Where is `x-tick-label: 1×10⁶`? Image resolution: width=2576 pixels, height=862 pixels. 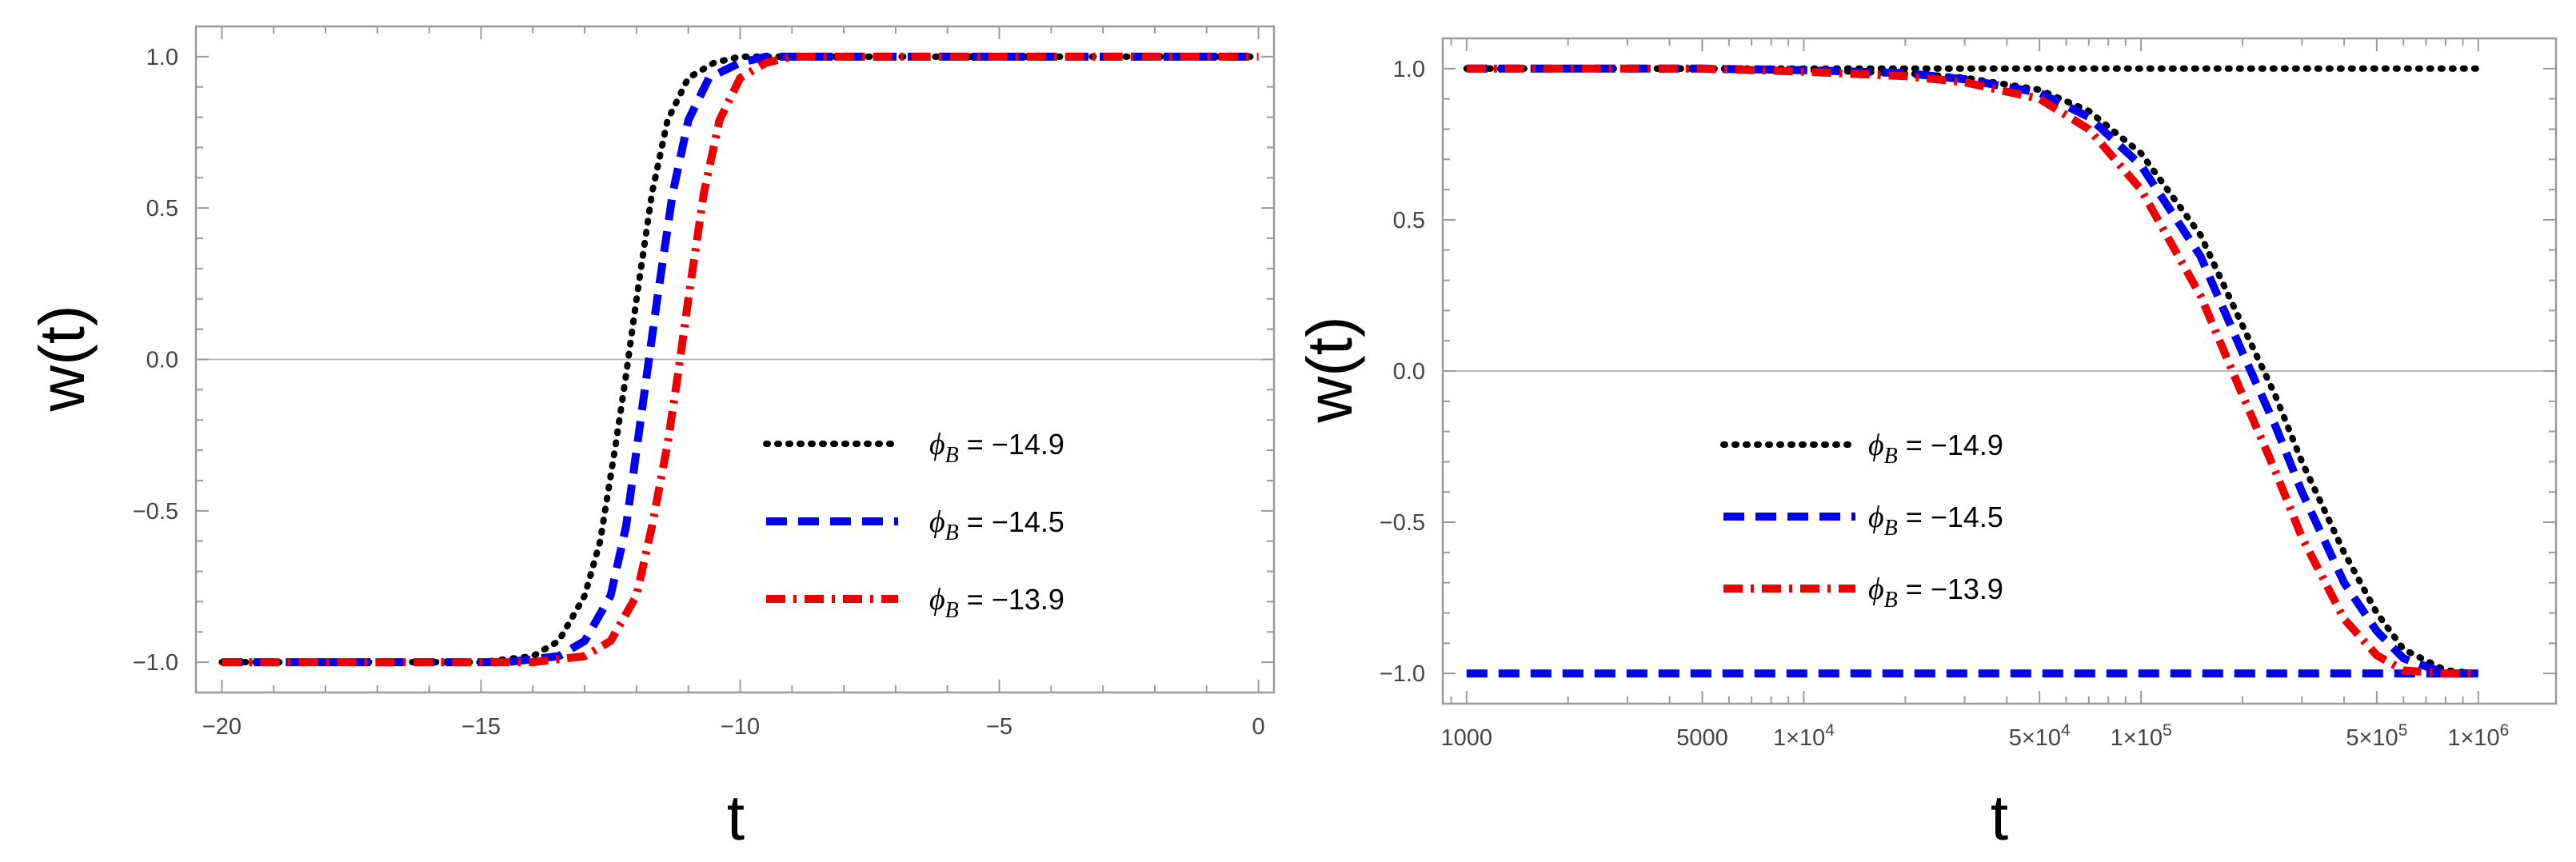
x-tick-label: 1×10⁶ is located at coordinates (2478, 736).